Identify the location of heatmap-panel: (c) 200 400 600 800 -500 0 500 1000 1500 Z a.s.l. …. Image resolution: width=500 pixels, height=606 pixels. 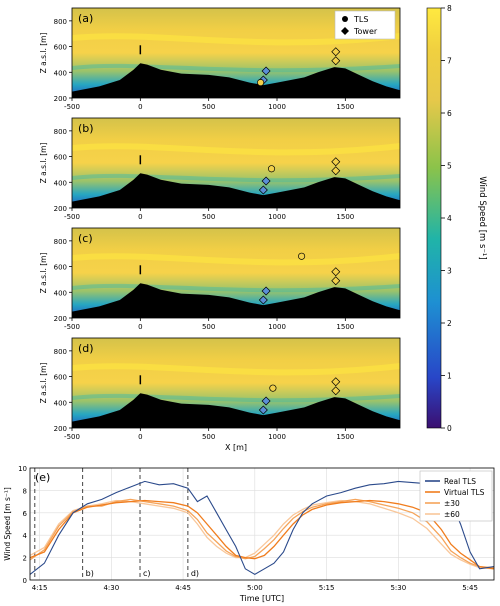
(220, 279).